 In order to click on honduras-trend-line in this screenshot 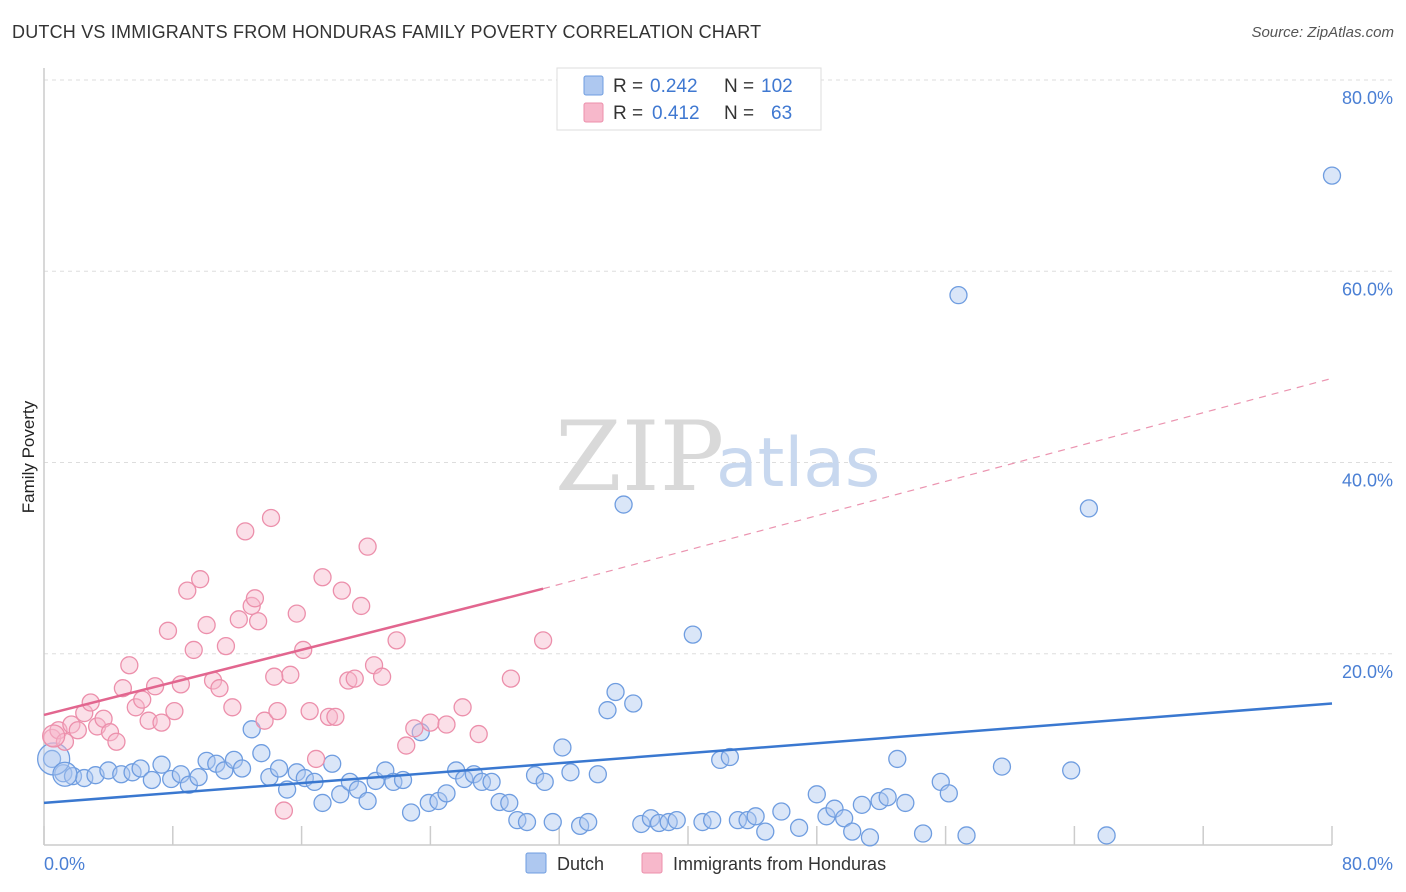, I will do `click(293, 652)`.